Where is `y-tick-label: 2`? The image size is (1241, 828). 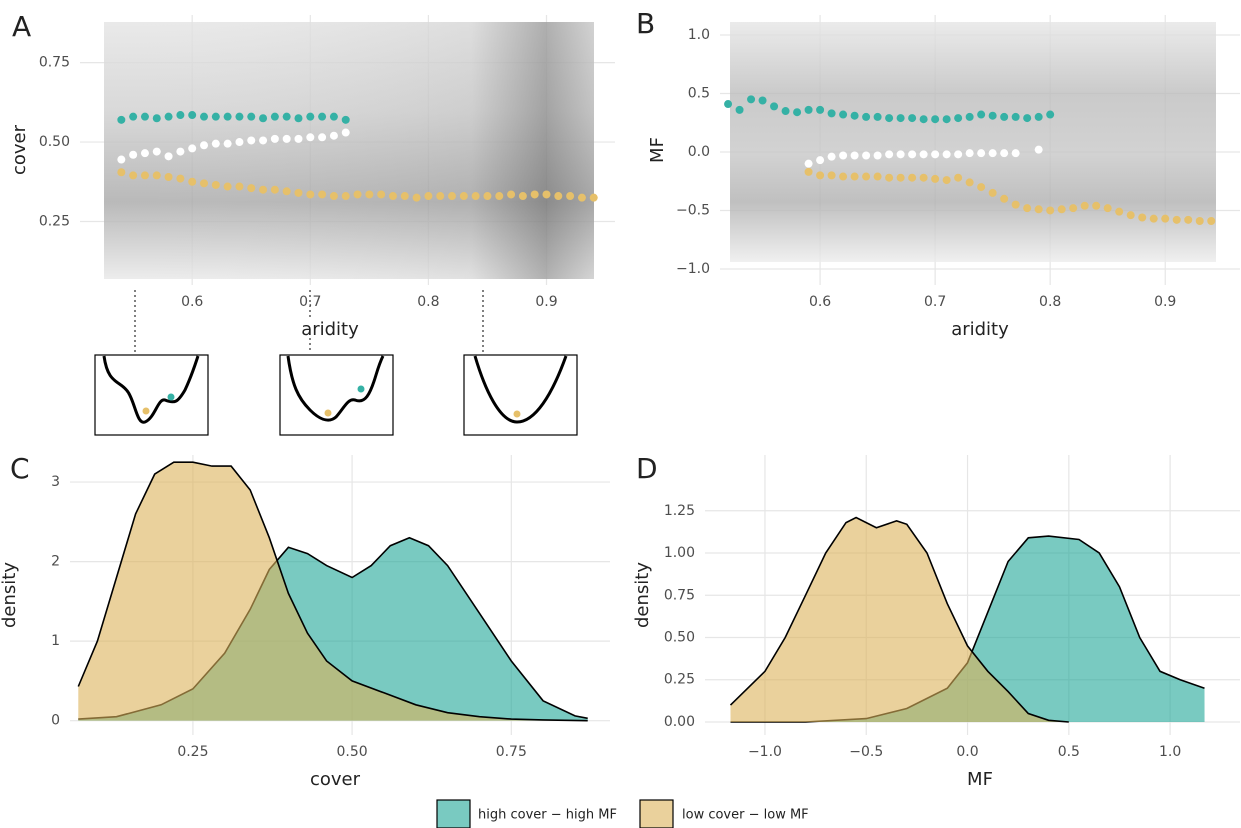
y-tick-label: 2 is located at coordinates (55, 562).